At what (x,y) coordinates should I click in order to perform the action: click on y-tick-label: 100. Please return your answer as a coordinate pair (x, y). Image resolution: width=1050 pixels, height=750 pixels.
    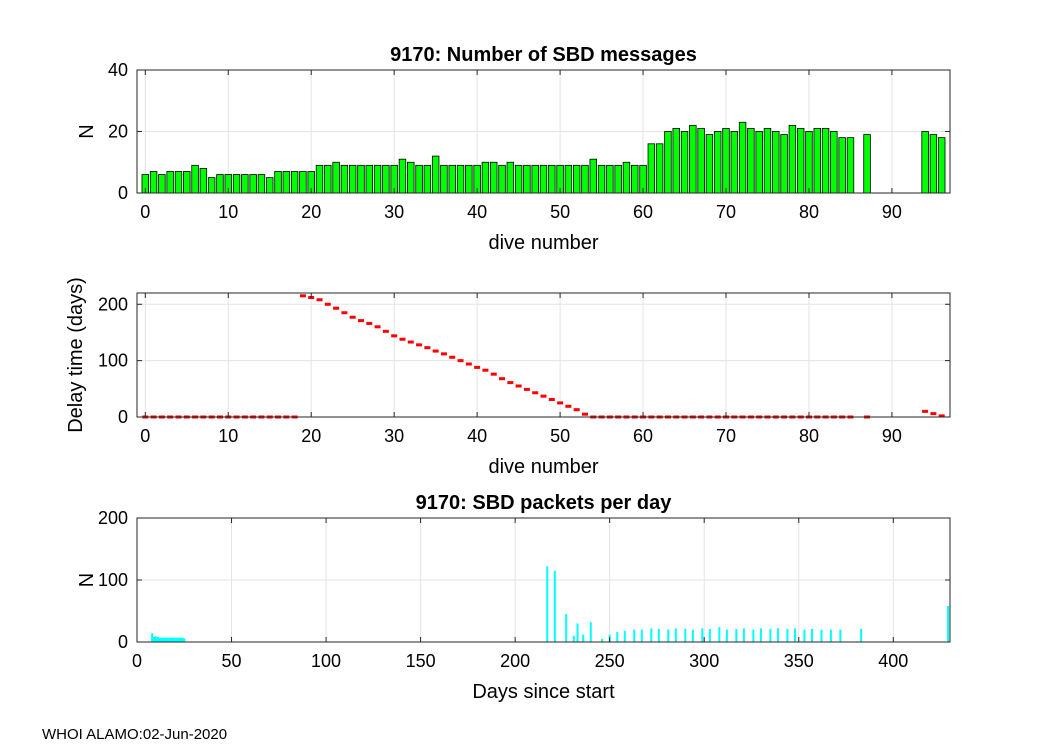
    Looking at the image, I should click on (113, 361).